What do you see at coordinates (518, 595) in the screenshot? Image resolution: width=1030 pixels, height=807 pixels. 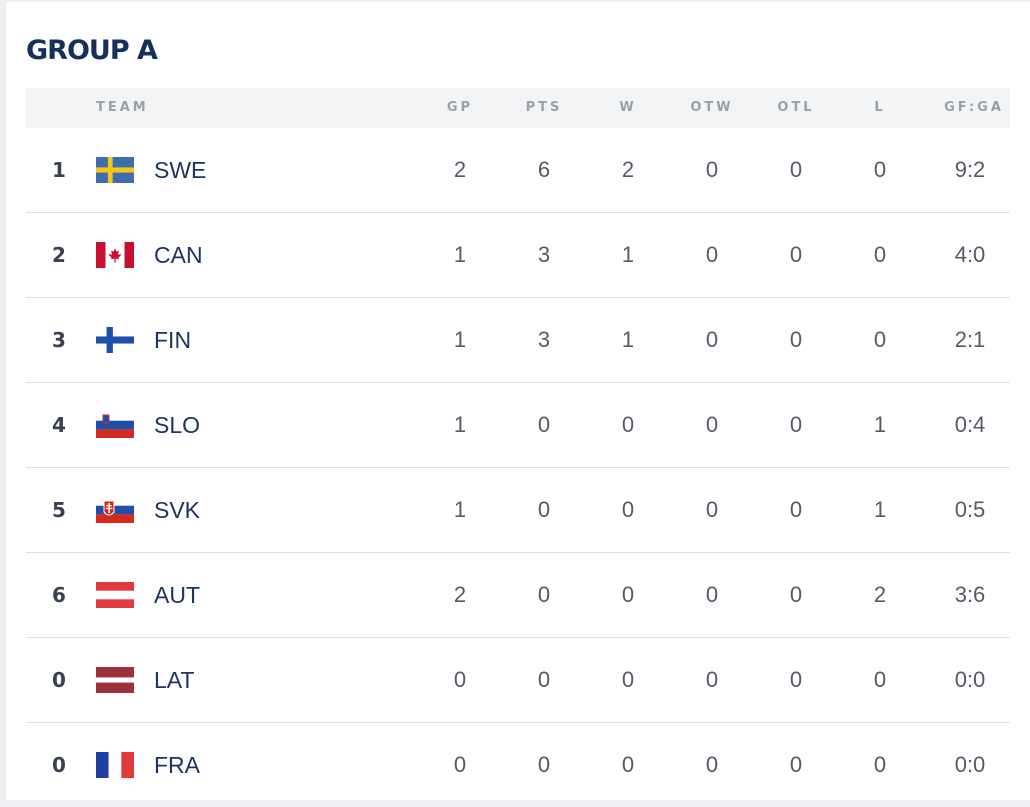 I see `table-row: 6 AUT 2 0 0 0 0 2 3:6` at bounding box center [518, 595].